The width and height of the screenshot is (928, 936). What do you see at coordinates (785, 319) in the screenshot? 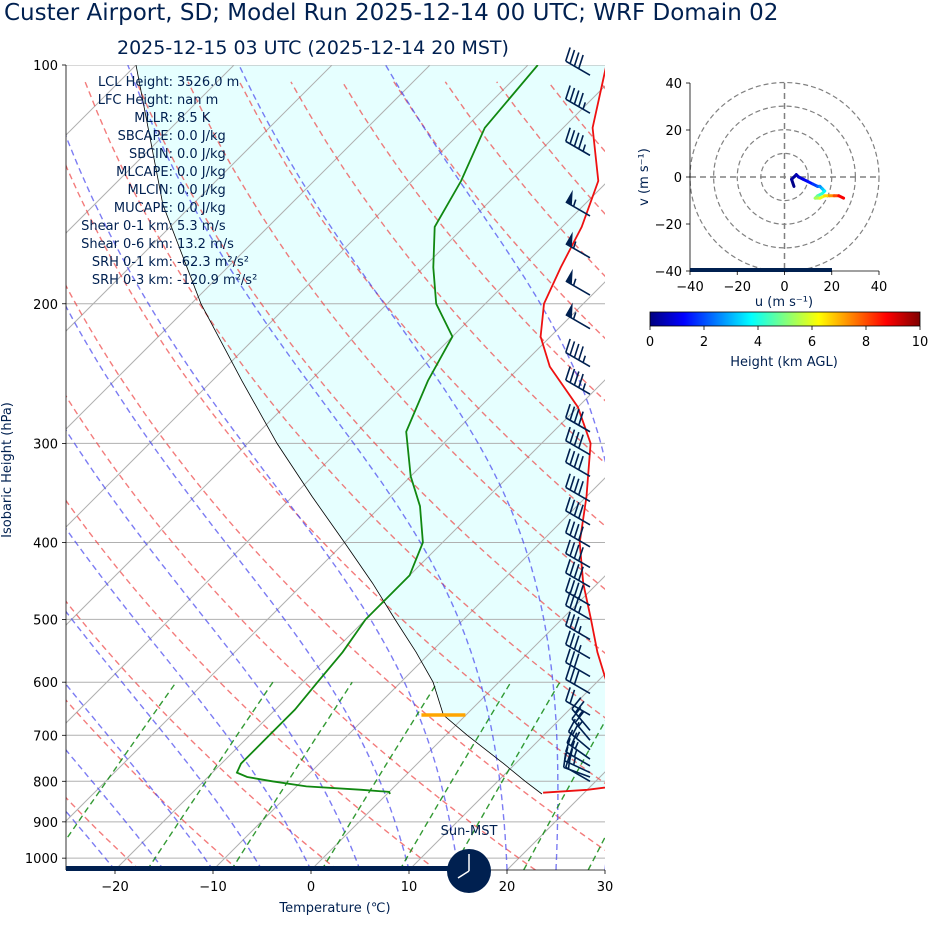
I see `colorbar` at bounding box center [785, 319].